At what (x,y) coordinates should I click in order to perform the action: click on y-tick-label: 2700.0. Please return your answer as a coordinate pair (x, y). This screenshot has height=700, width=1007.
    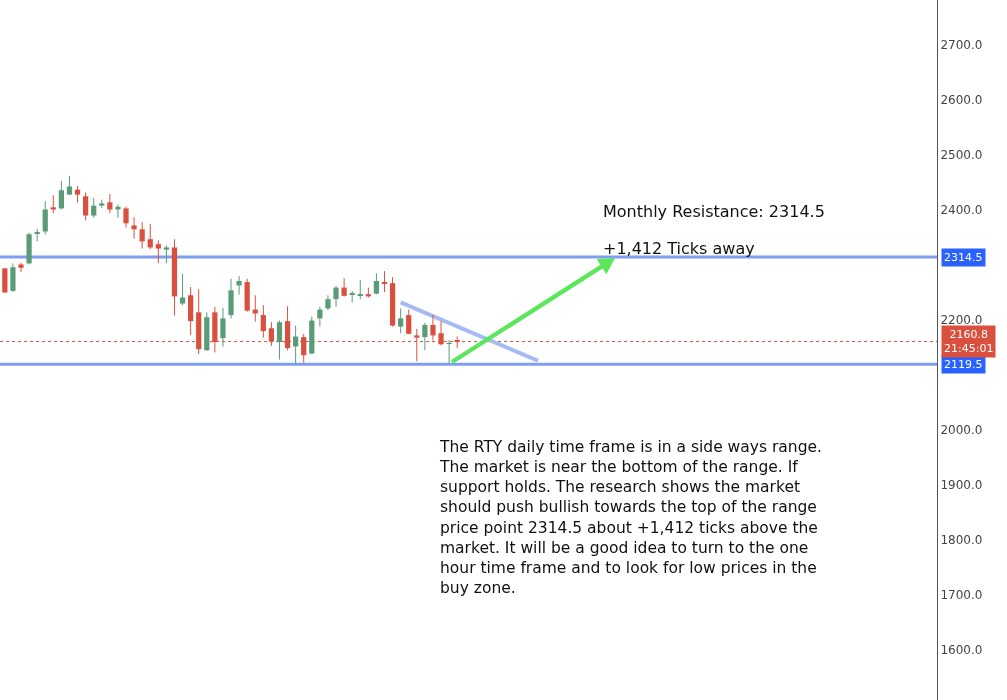
    Looking at the image, I should click on (961, 45).